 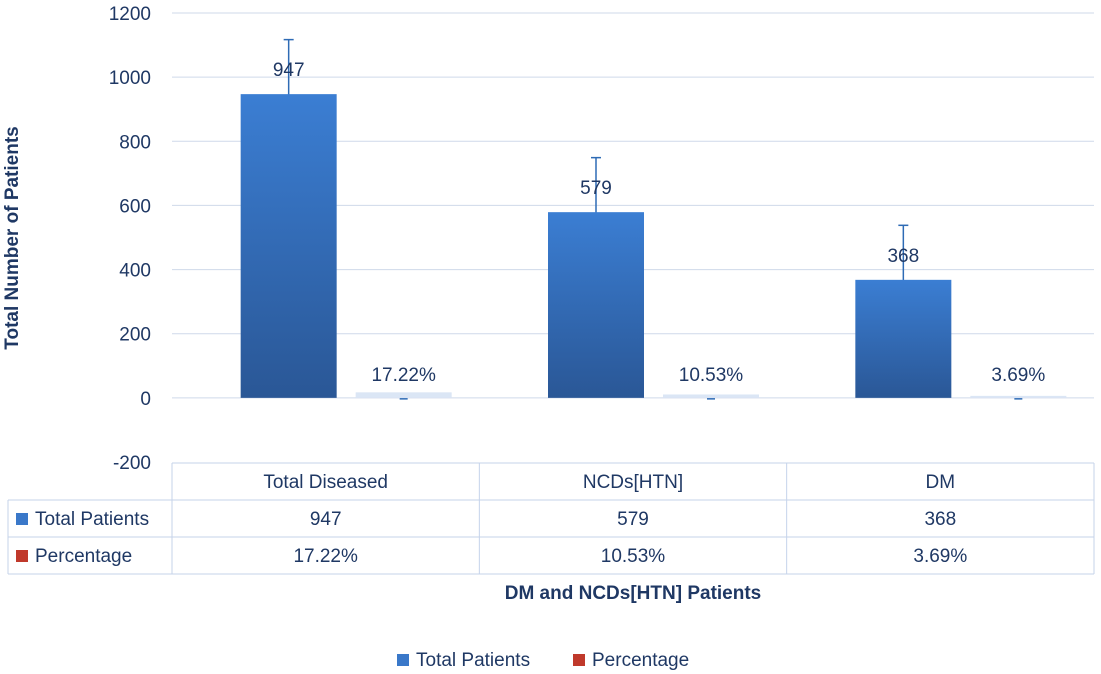 I want to click on data-label: 947, so click(x=289, y=70).